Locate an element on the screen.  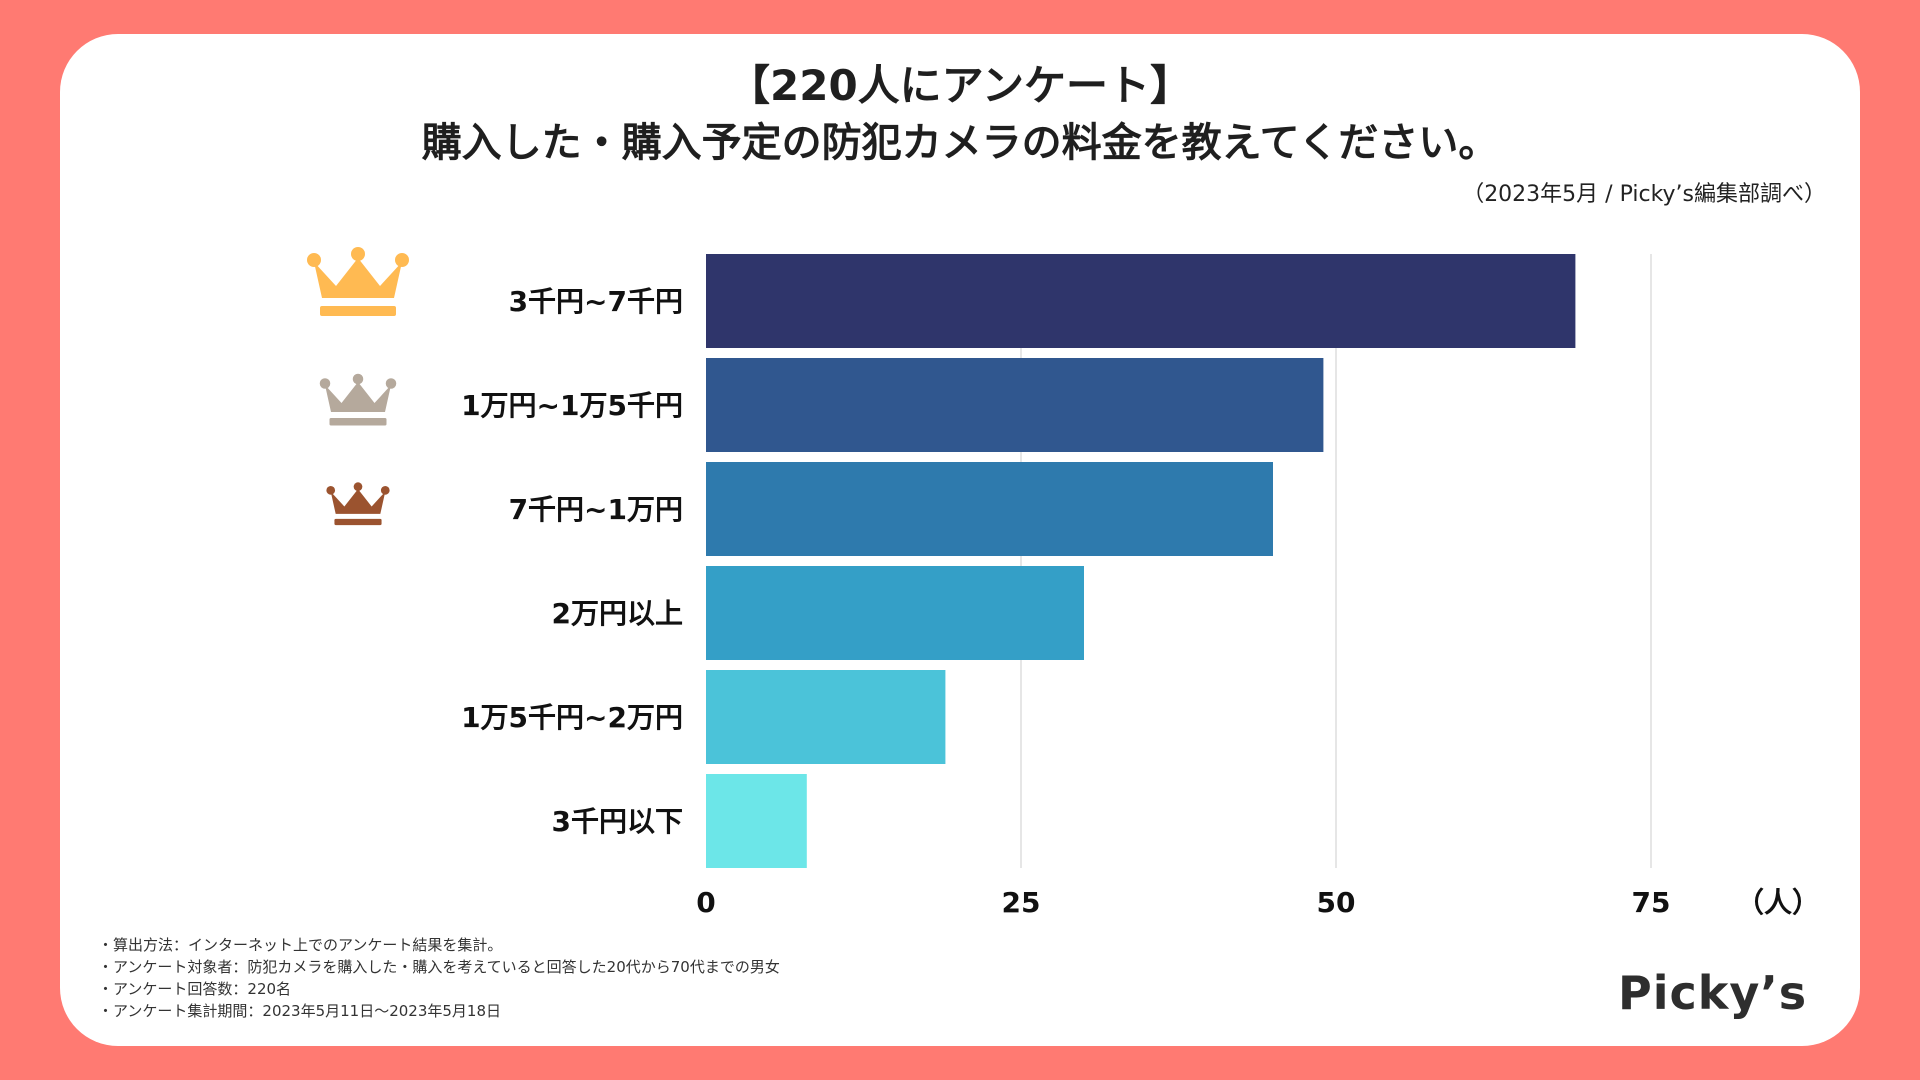
chart-title-line2: 購入した・購入予定の防犯カメラの料金を教えてください。 is located at coordinates (960, 143).